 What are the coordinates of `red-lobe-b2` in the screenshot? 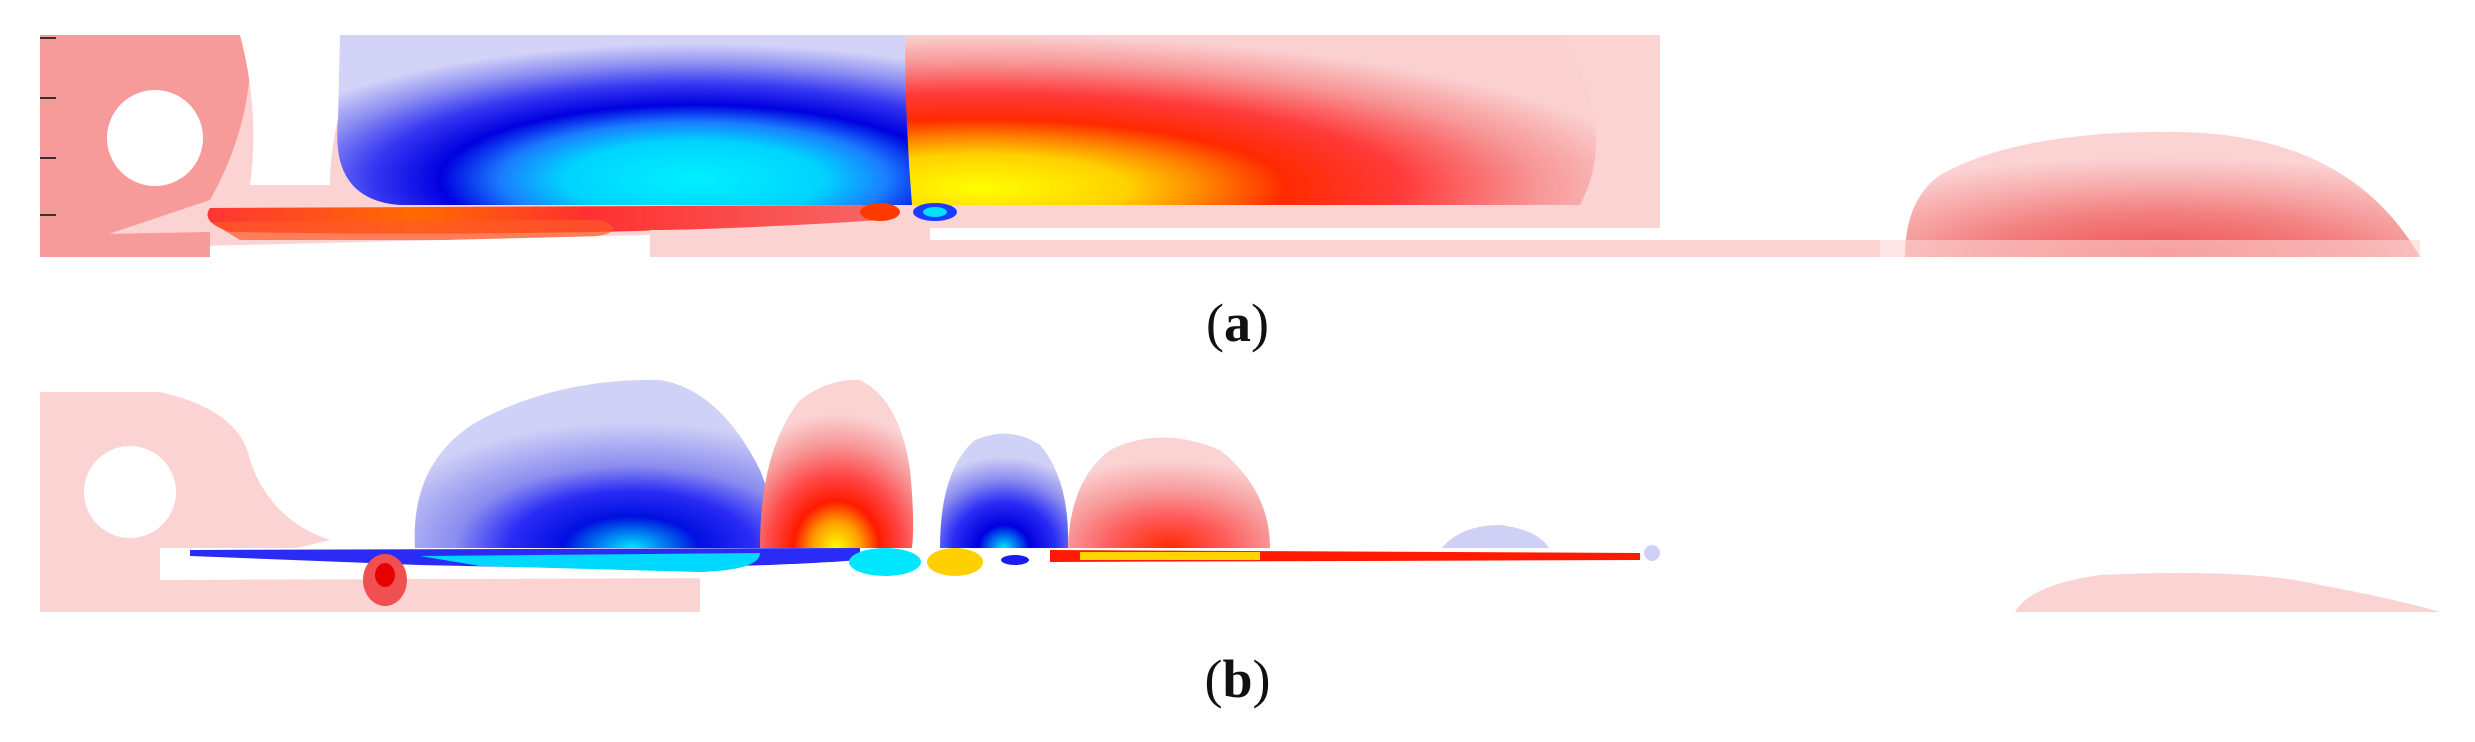 It's located at (1169, 492).